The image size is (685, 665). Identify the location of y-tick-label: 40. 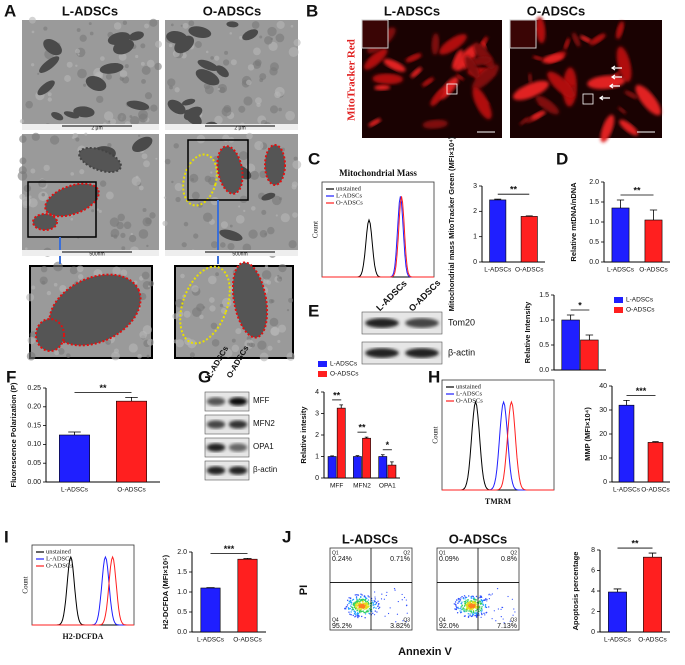
(603, 386).